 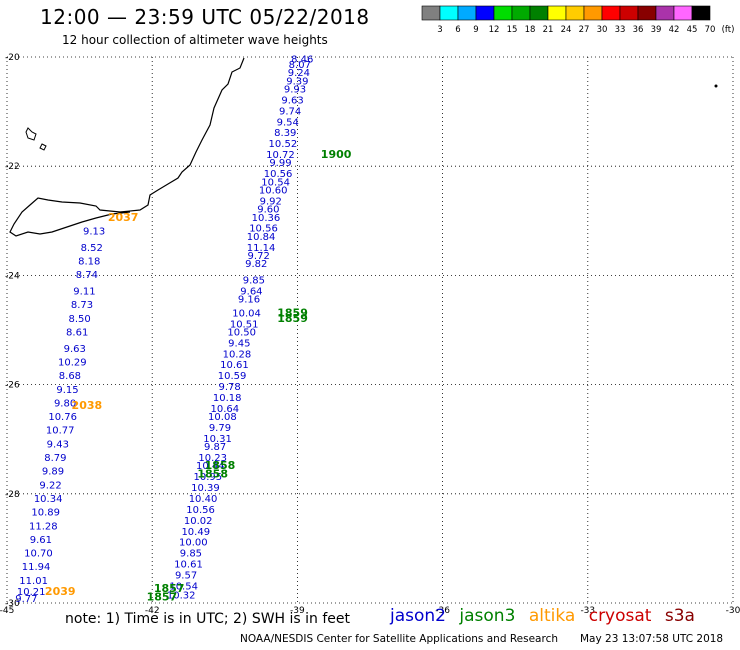 What do you see at coordinates (266, 218) in the screenshot?
I see `jason2-wave-label: 10.36` at bounding box center [266, 218].